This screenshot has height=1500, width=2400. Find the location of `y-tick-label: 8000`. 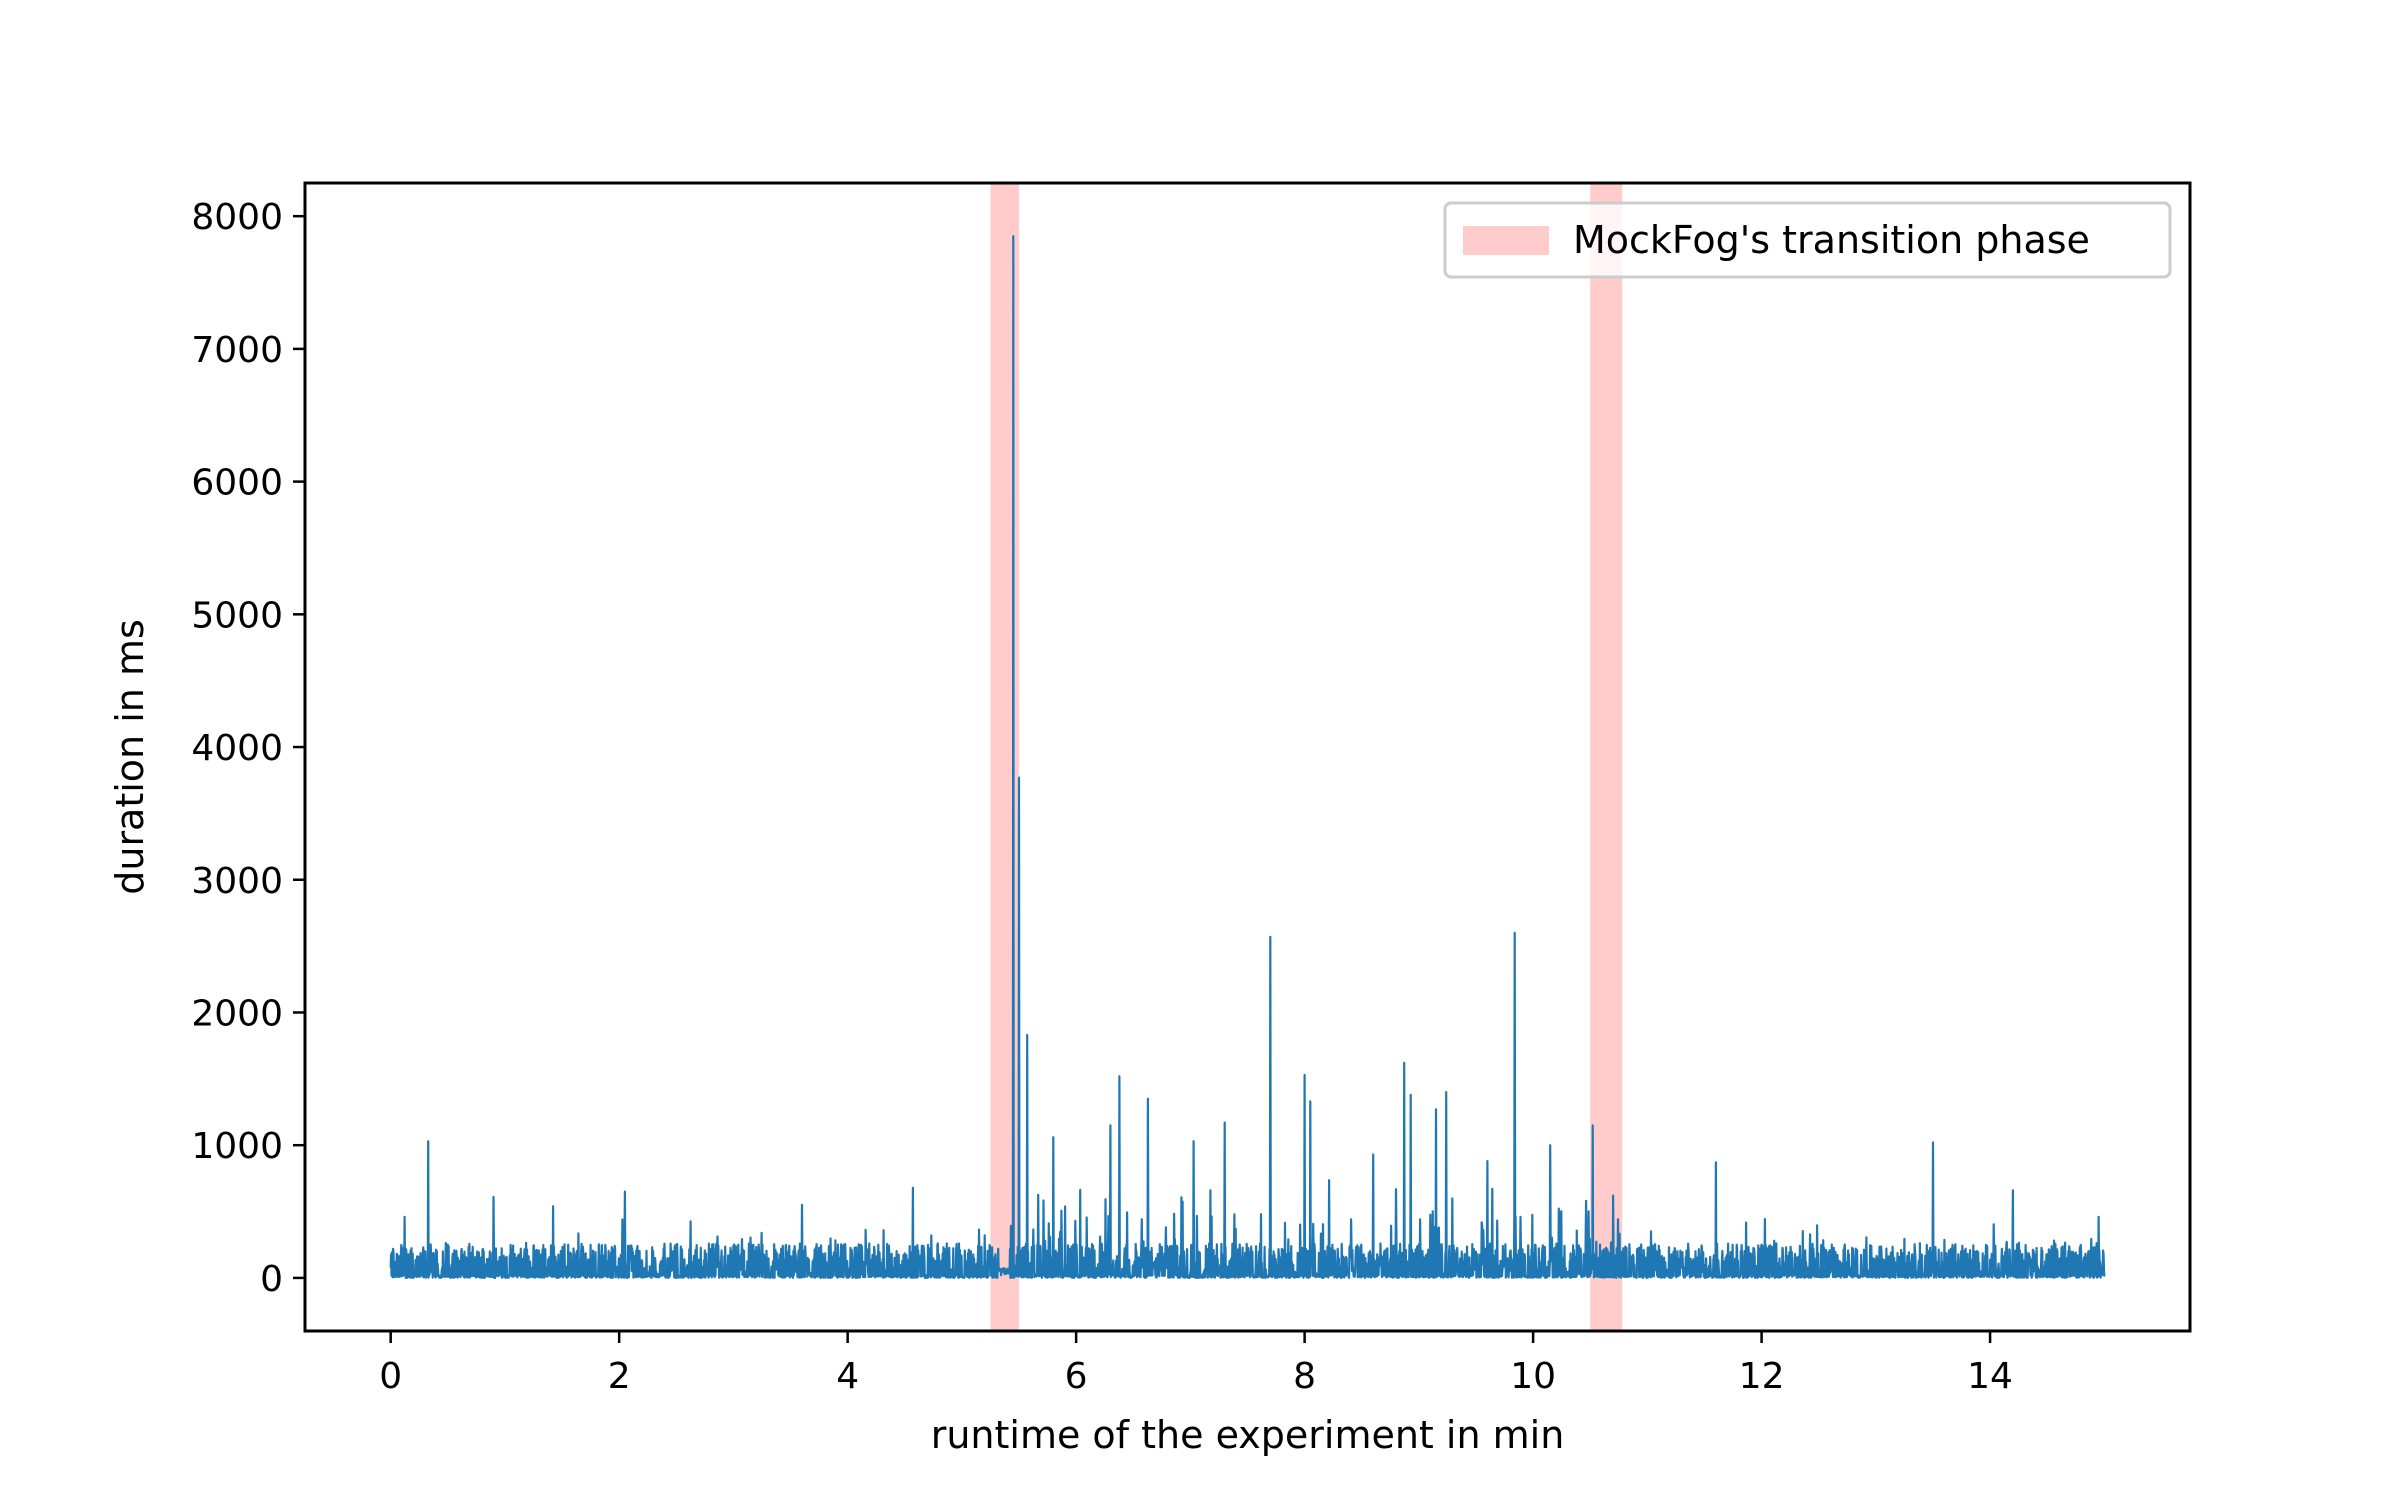

y-tick-label: 8000 is located at coordinates (237, 217).